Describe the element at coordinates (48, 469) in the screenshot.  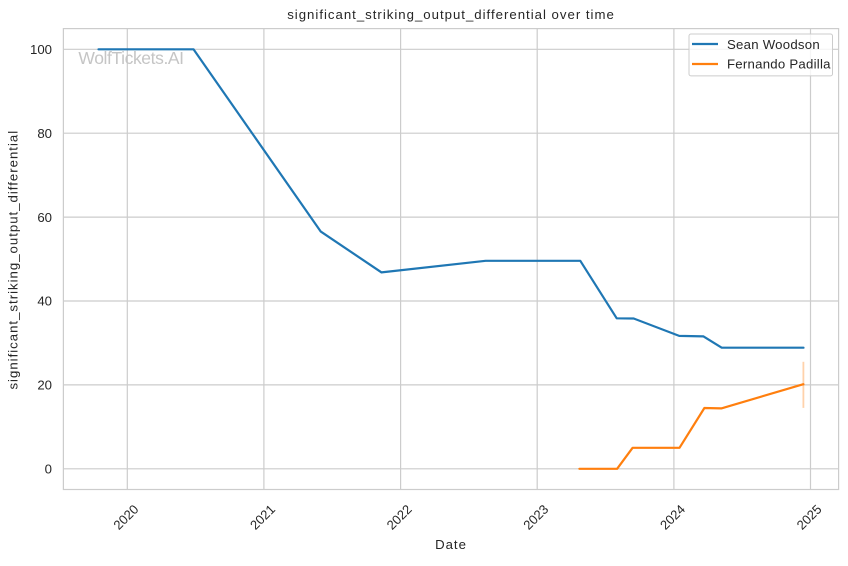
I see `svg-text: 0` at that location.